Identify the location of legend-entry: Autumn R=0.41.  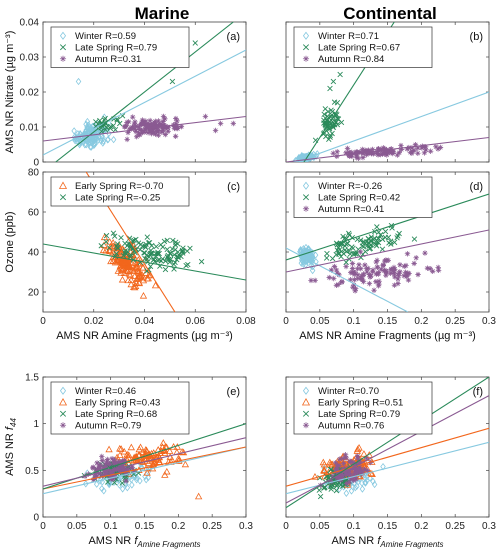
(351, 209).